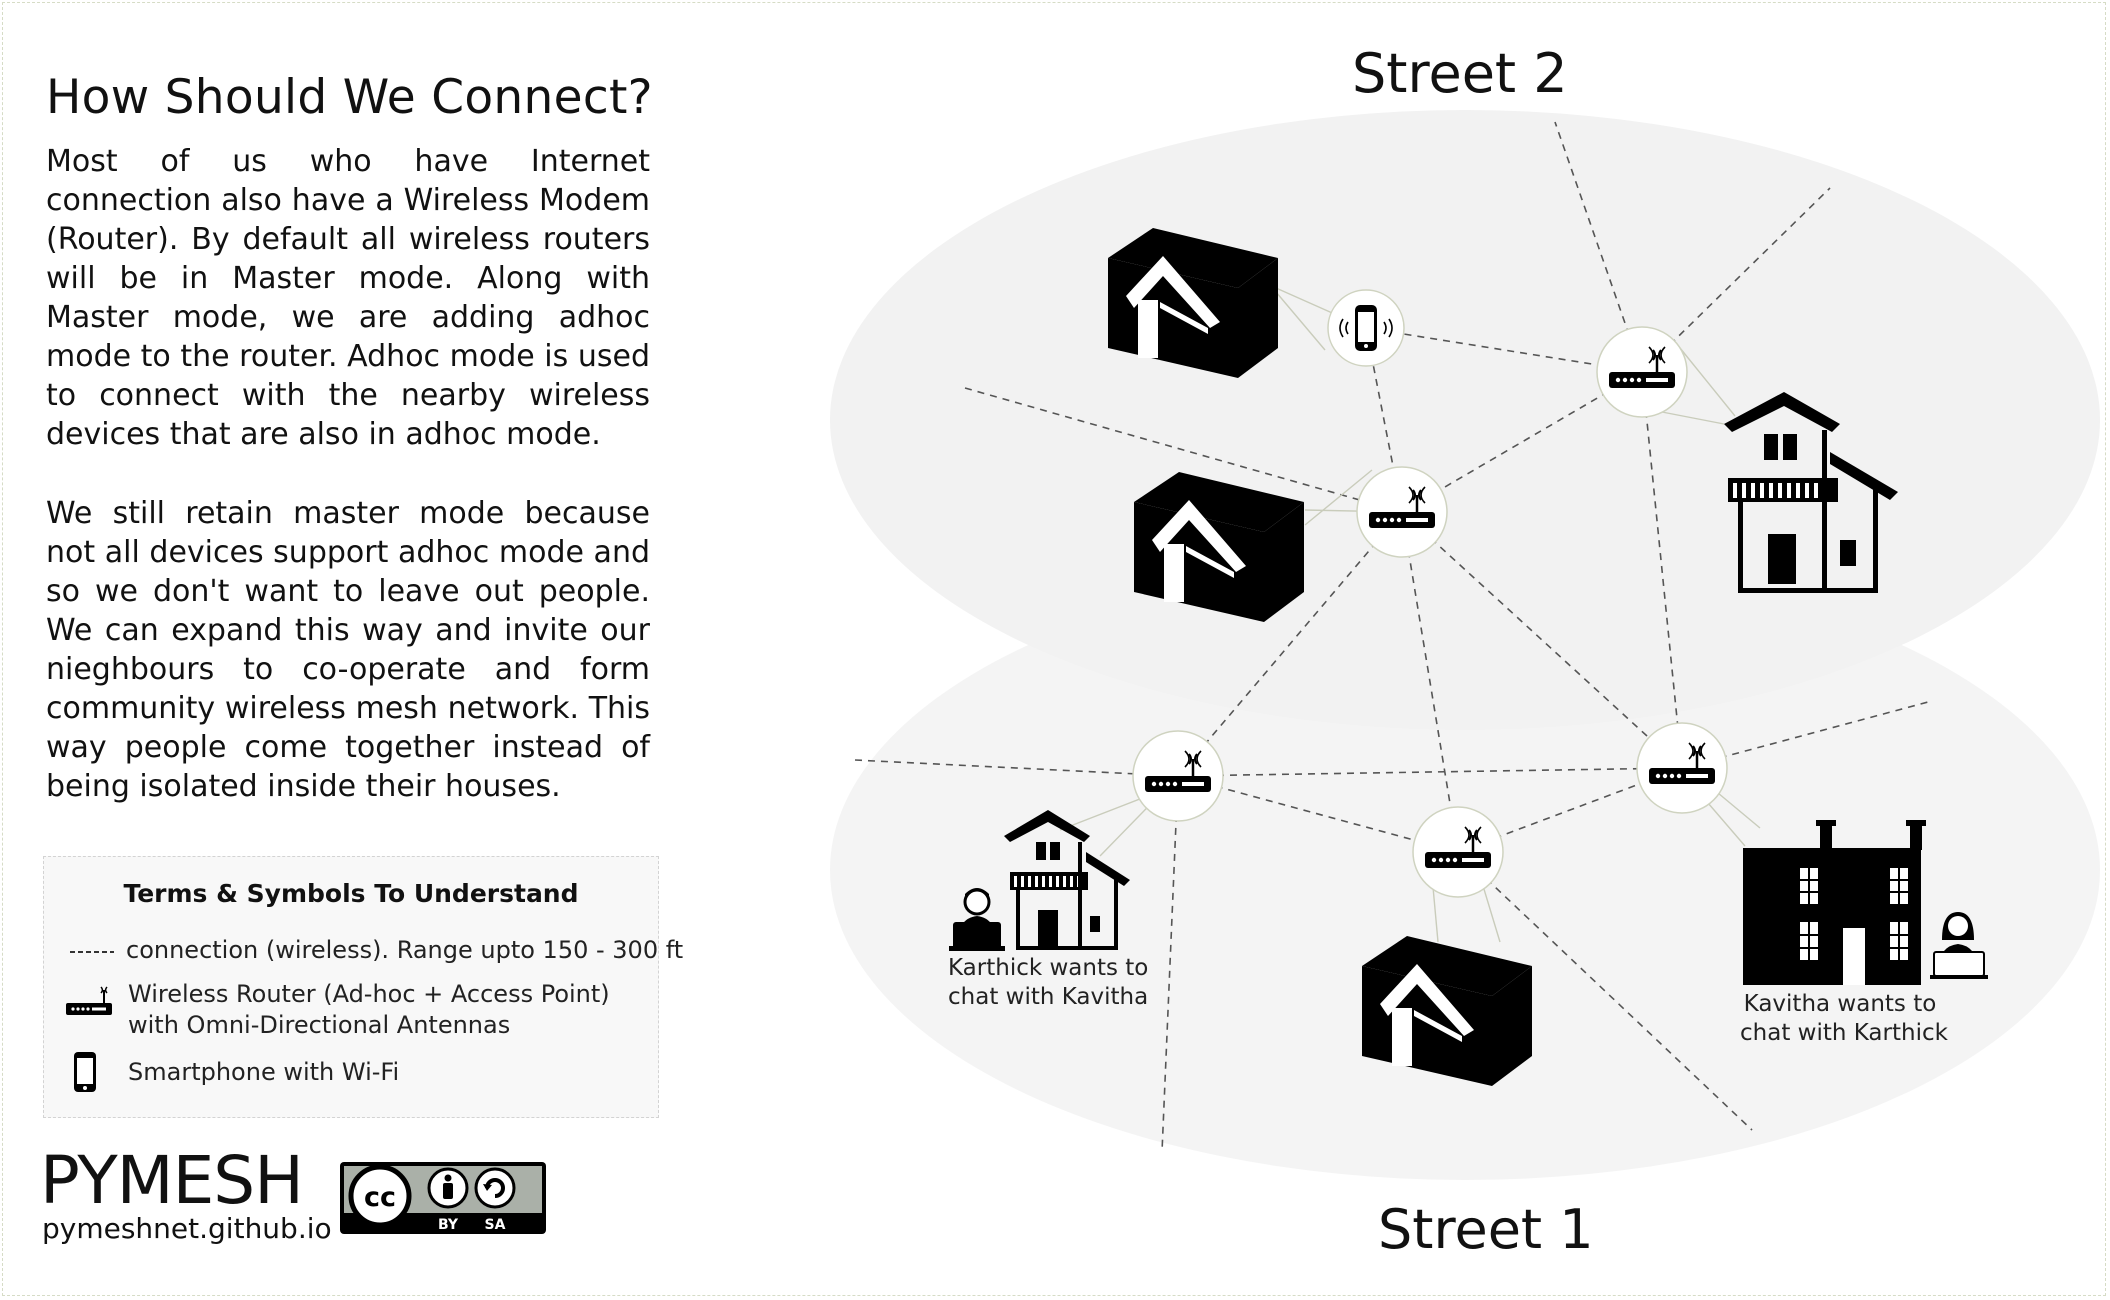  Describe the element at coordinates (1458, 852) in the screenshot. I see `router-node-street1-center` at that location.